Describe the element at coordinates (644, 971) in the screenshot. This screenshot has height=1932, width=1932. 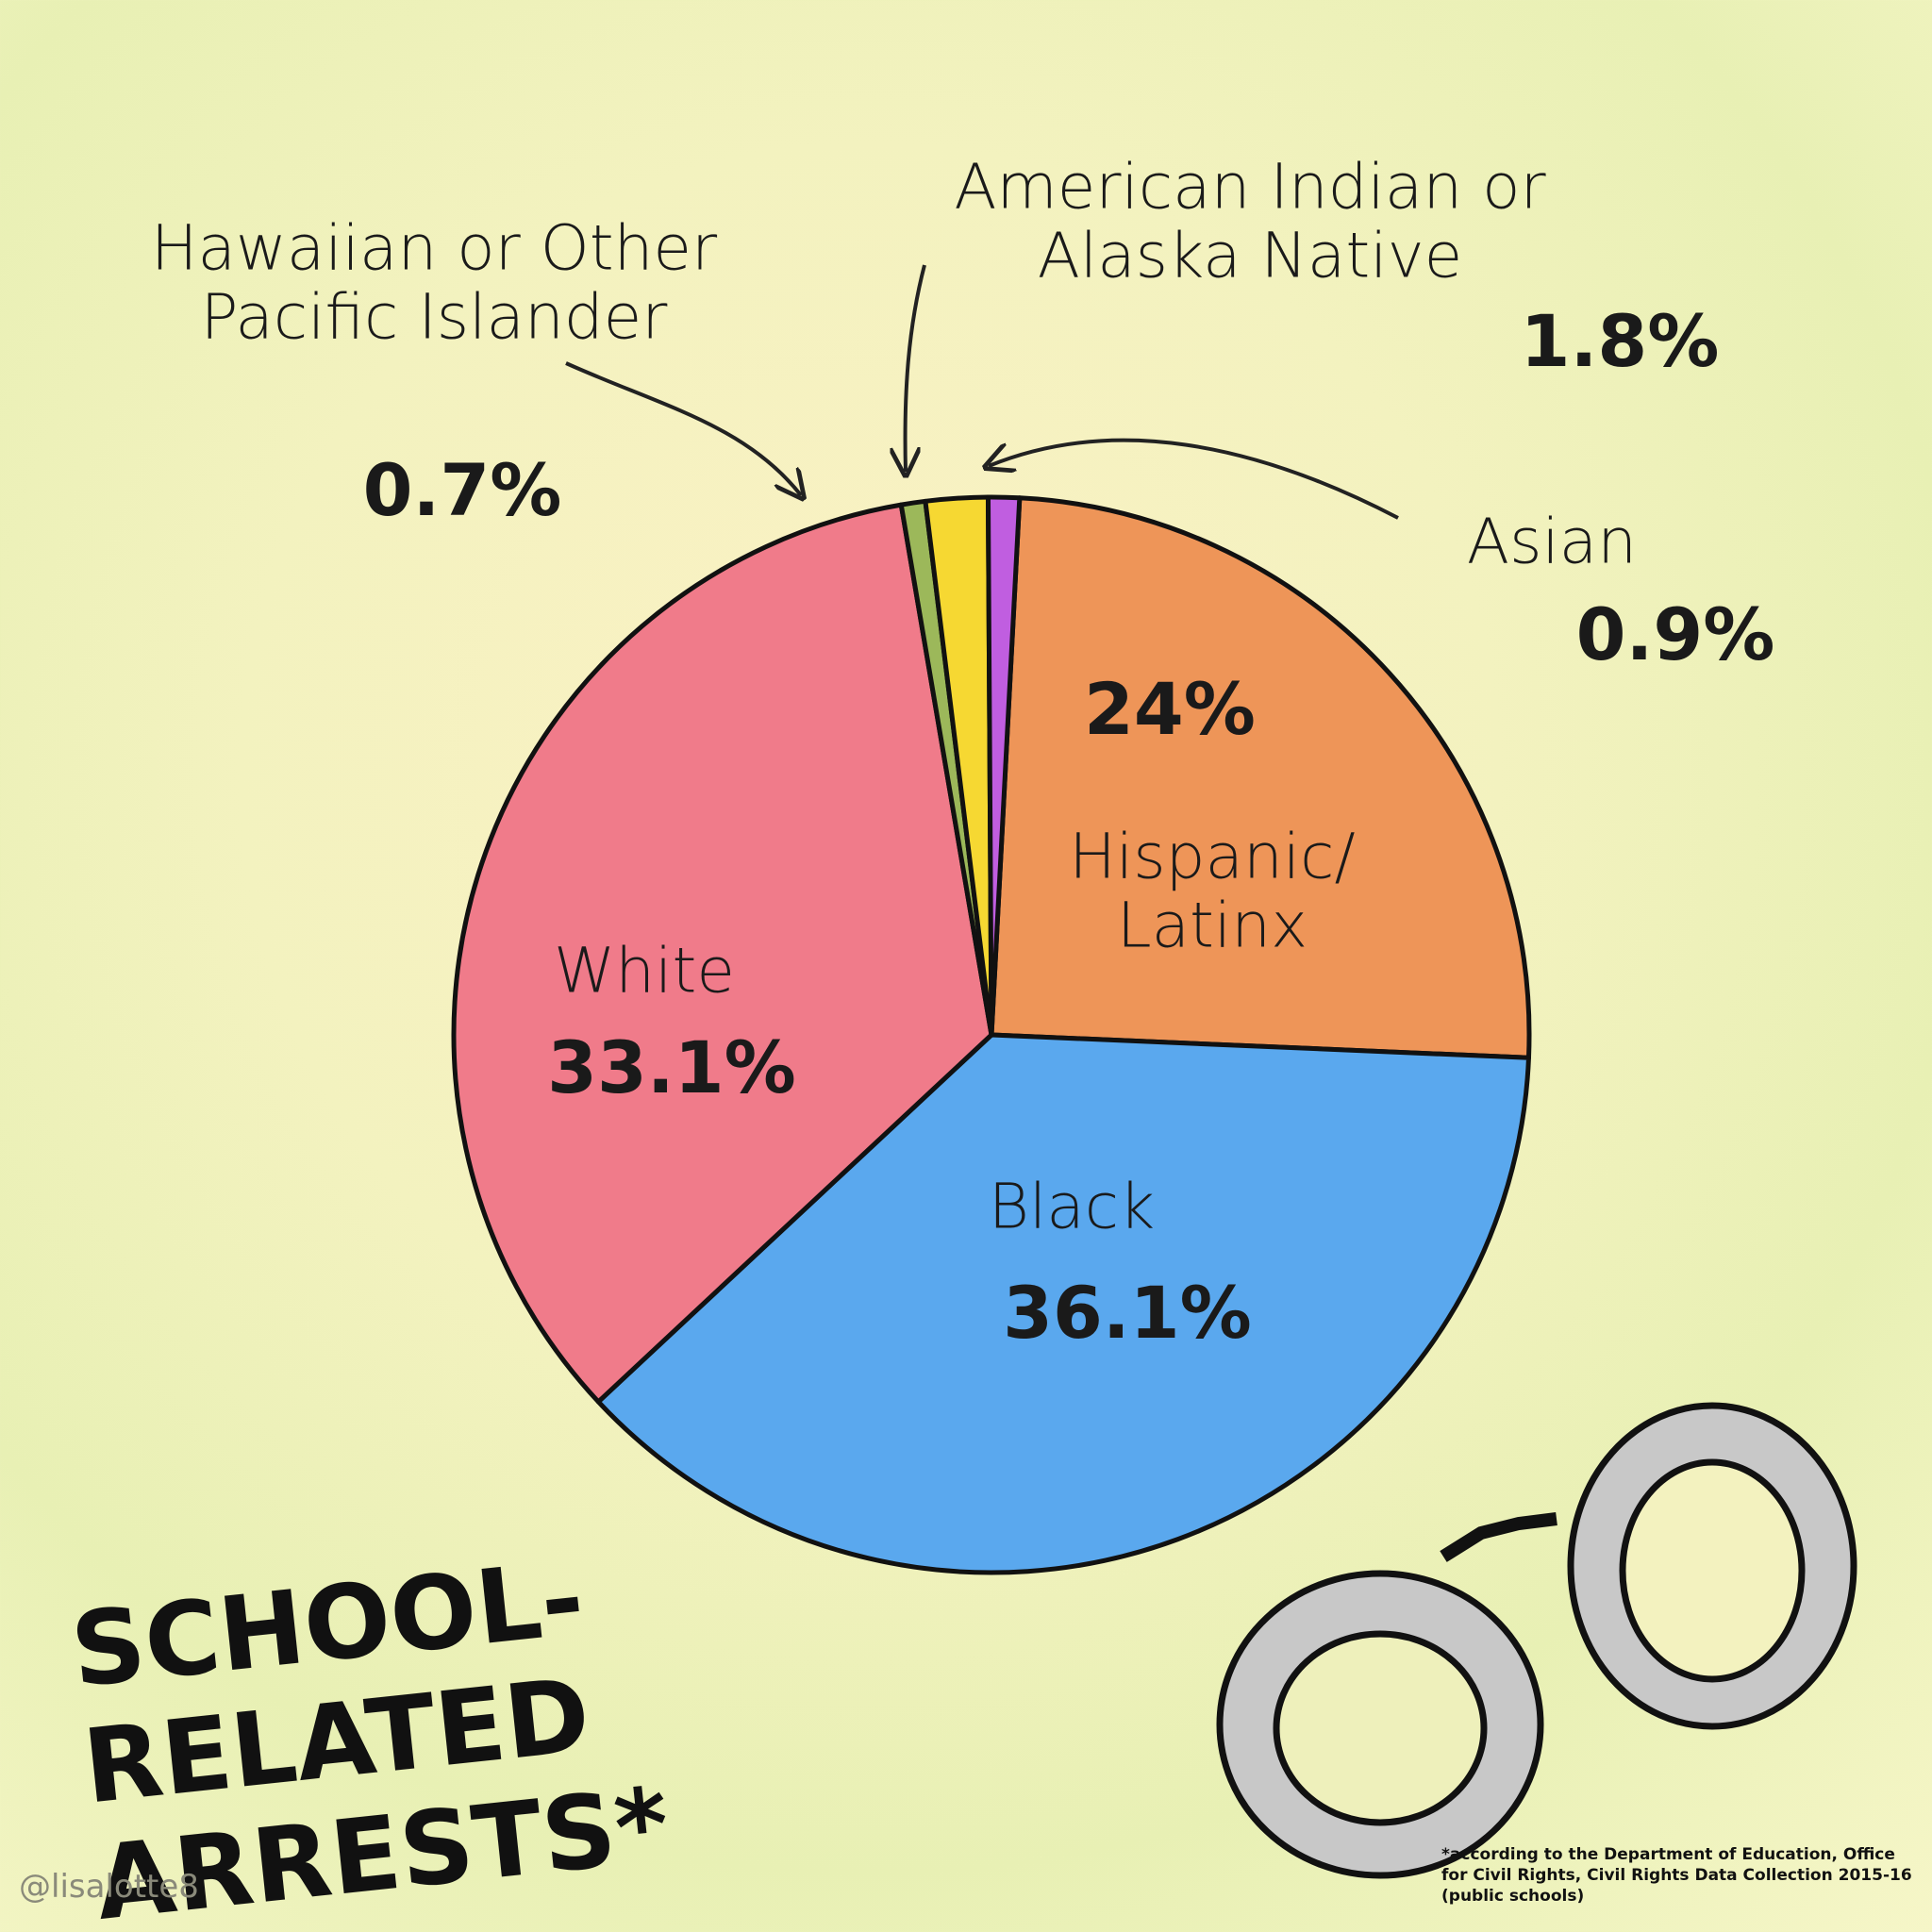
I see `slice-label: White` at that location.